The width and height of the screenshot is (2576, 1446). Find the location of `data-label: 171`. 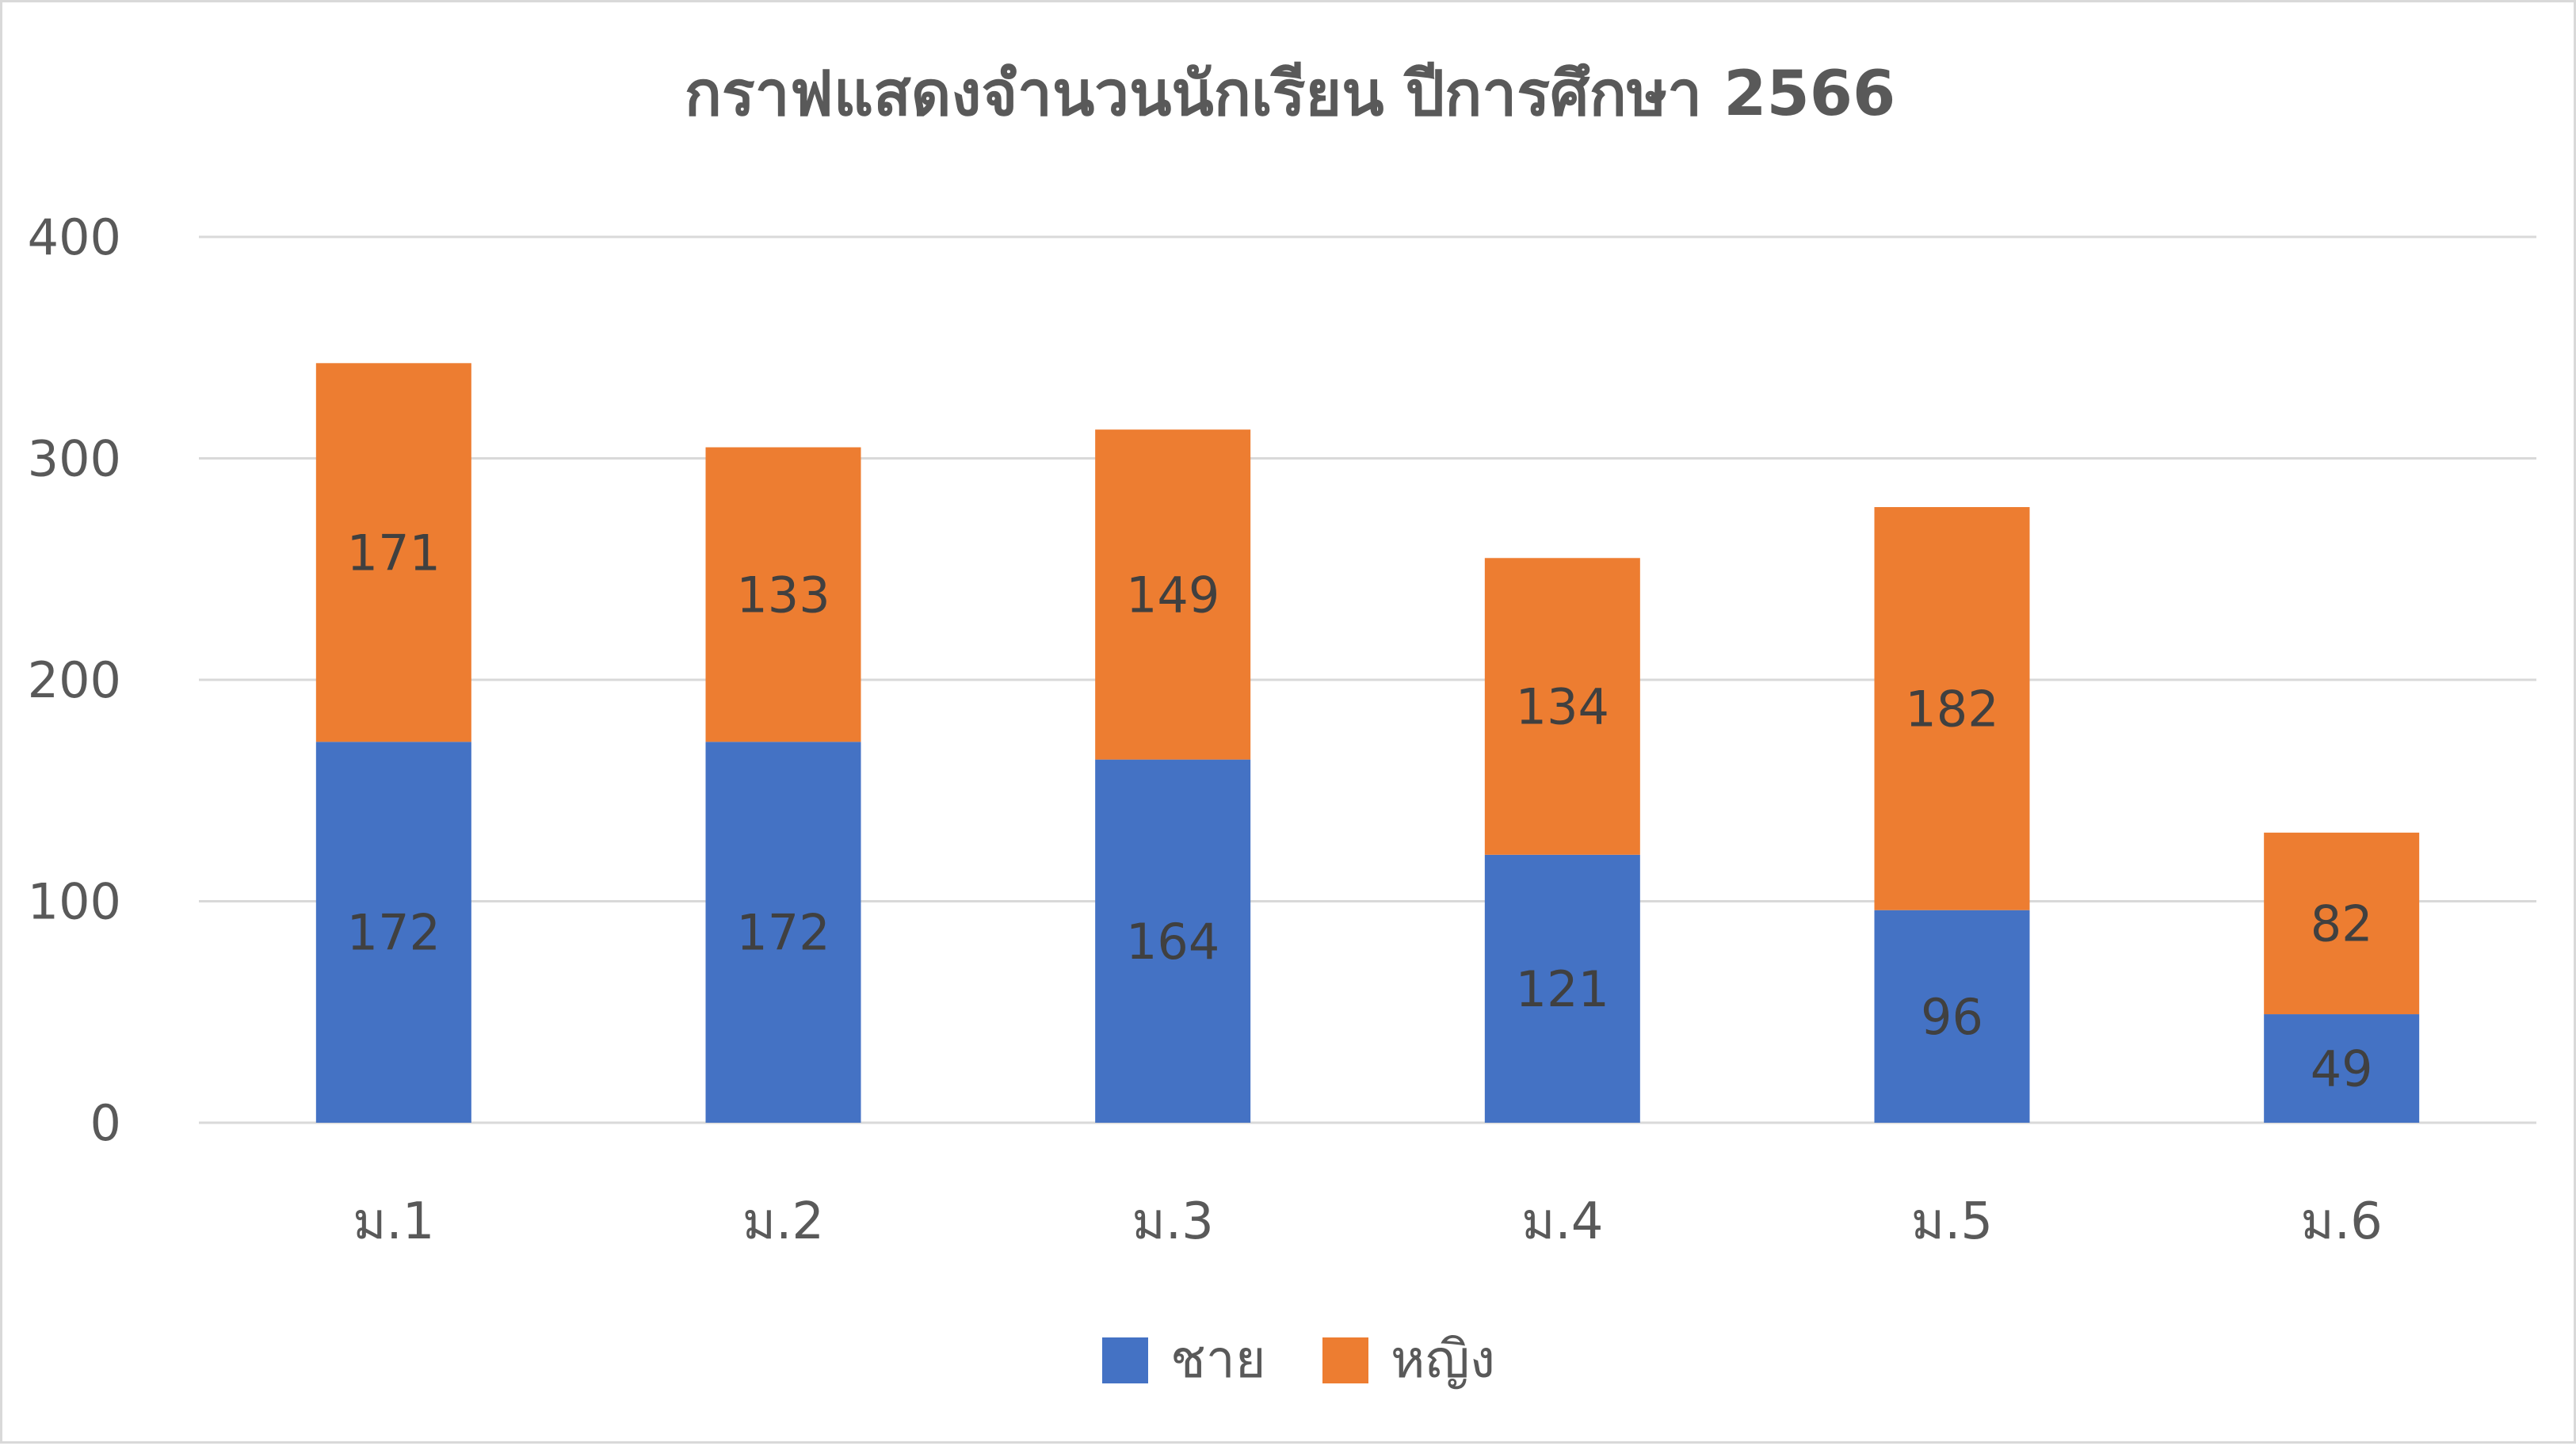

data-label: 171 is located at coordinates (394, 553).